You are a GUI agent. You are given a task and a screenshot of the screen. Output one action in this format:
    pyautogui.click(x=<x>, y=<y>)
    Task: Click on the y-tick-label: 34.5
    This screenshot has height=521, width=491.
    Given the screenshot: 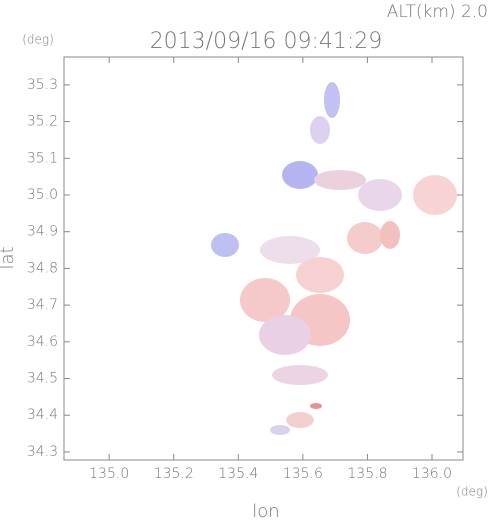 What is the action you would take?
    pyautogui.click(x=42, y=379)
    